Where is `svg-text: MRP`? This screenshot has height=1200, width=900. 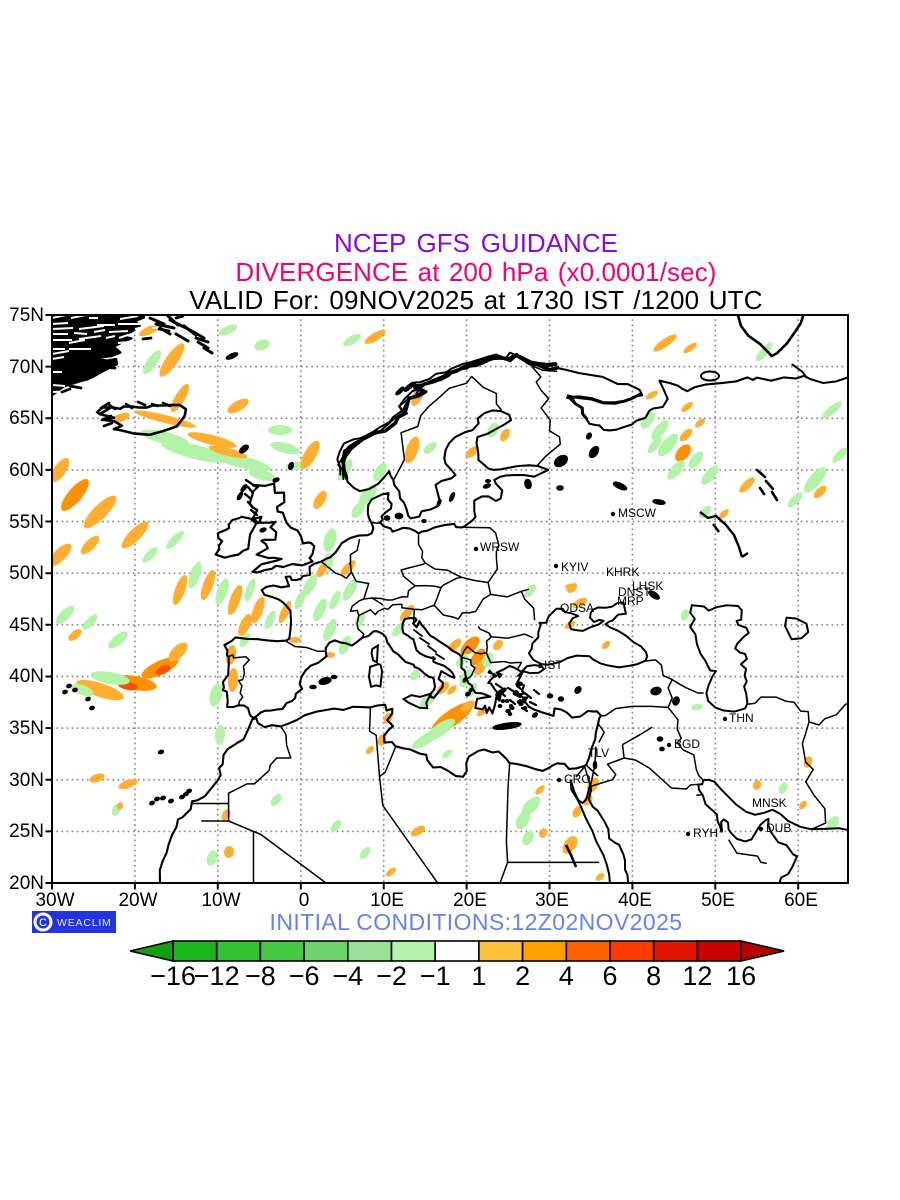
svg-text: MRP is located at coordinates (630, 601).